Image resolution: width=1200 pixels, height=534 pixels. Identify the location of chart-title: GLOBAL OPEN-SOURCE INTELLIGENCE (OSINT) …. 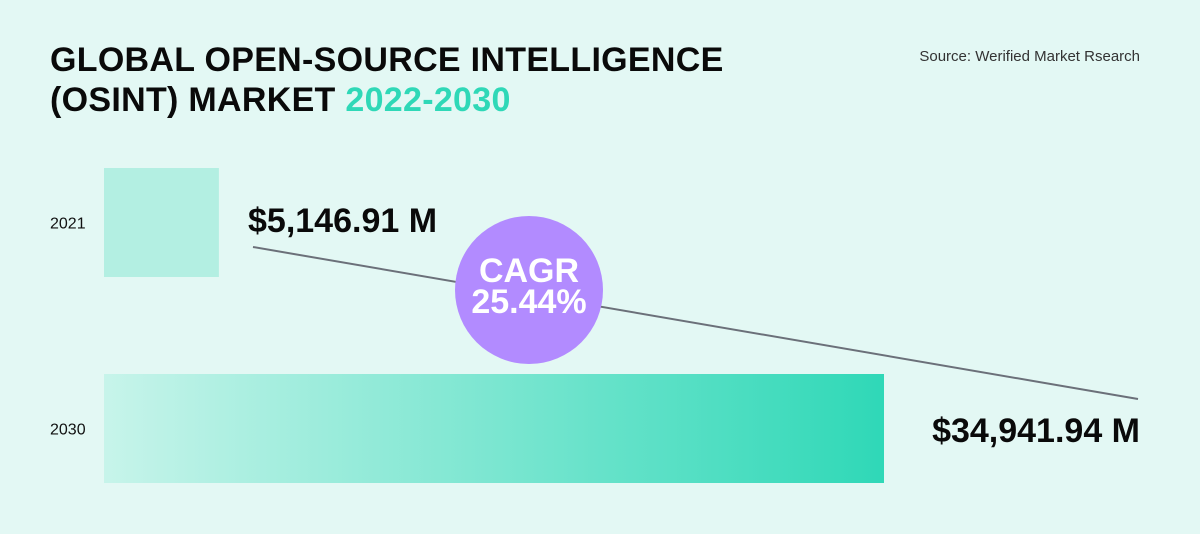
(387, 80).